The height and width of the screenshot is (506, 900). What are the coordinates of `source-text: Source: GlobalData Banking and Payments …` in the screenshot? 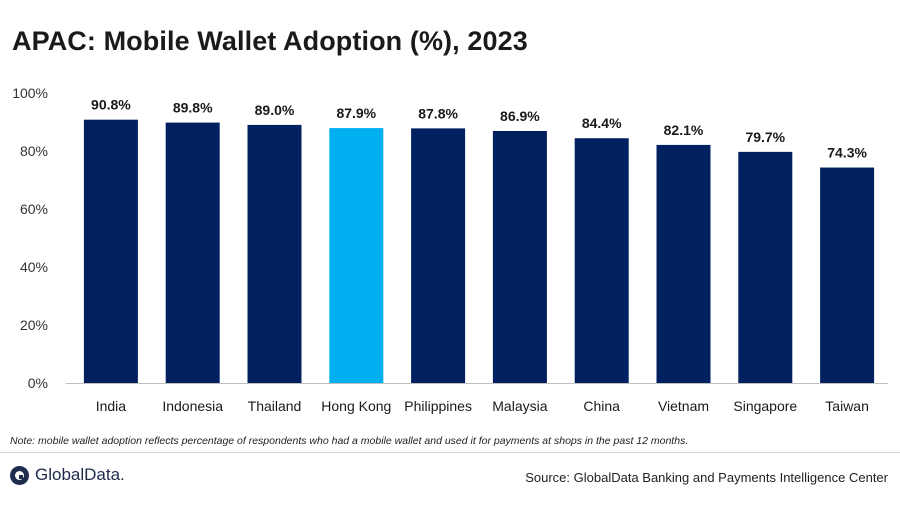 It's located at (706, 477).